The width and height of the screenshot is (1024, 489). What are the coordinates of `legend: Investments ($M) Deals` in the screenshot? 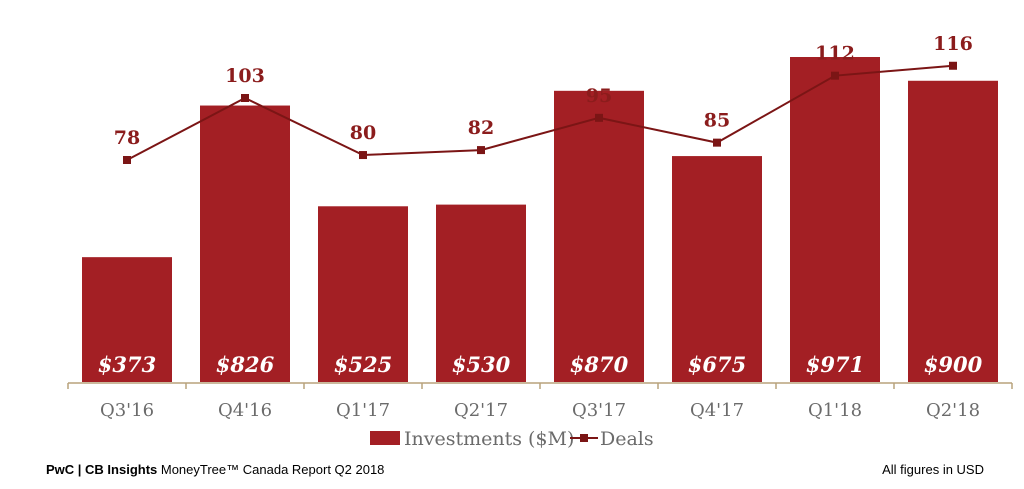 It's located at (512, 439).